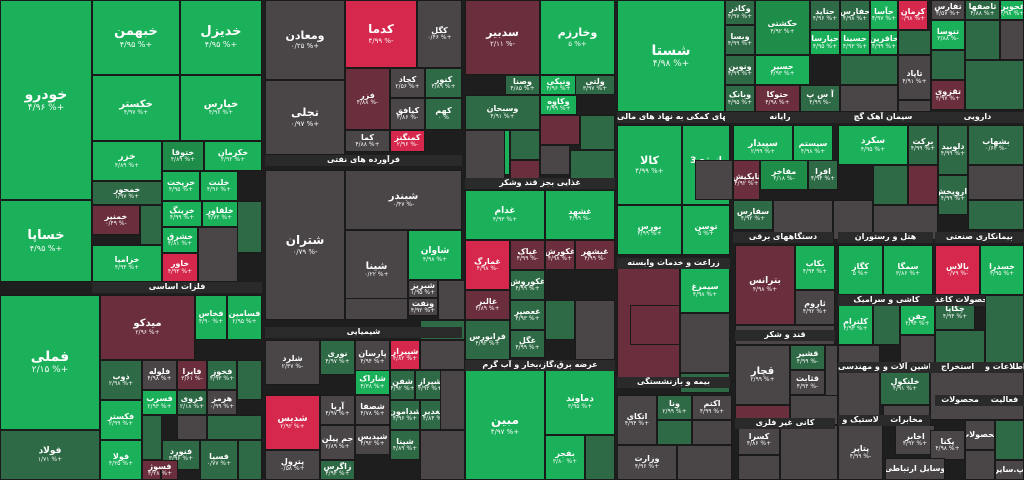 The height and width of the screenshot is (480, 1024). What do you see at coordinates (443, 114) in the screenshot?
I see `stock-tile: کهم ۰ %` at bounding box center [443, 114].